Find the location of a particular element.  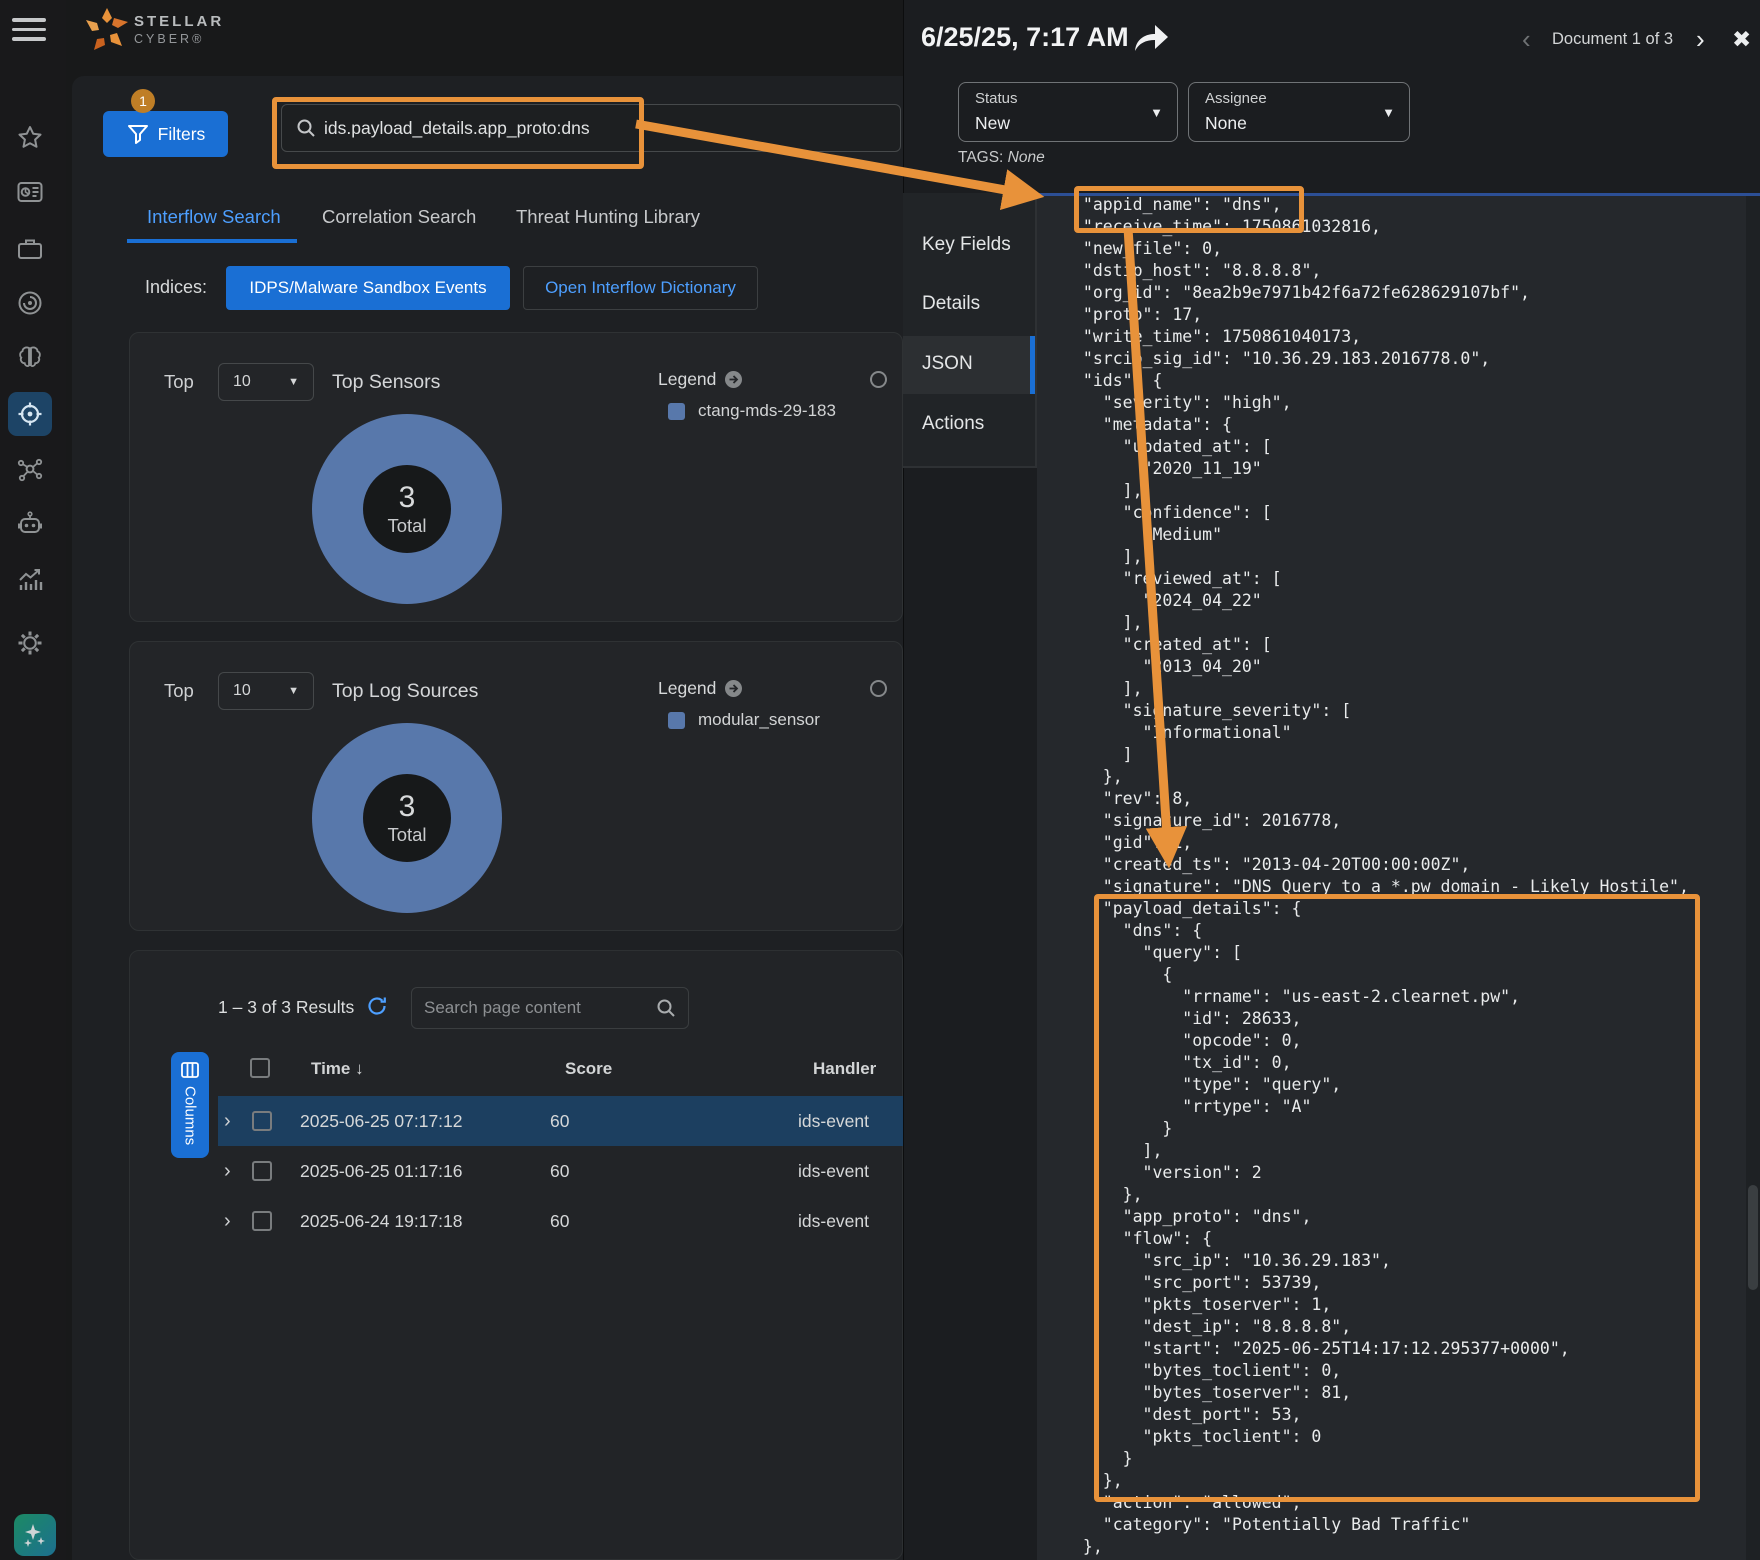

column-header-handler: Handler is located at coordinates (845, 1068).